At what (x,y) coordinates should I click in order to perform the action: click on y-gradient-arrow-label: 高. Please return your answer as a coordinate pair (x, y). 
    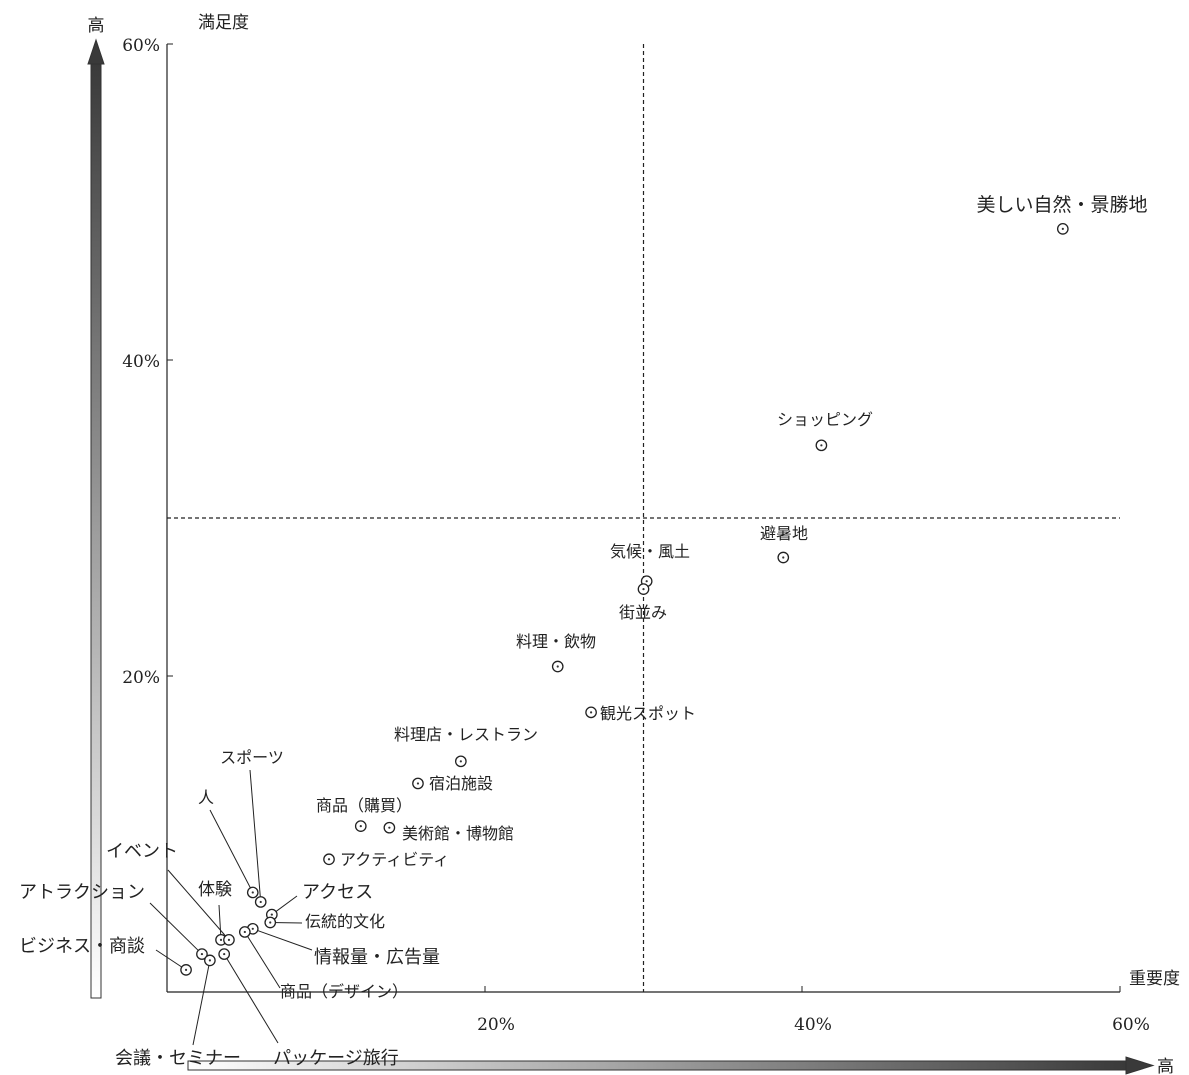
    Looking at the image, I should click on (96, 26).